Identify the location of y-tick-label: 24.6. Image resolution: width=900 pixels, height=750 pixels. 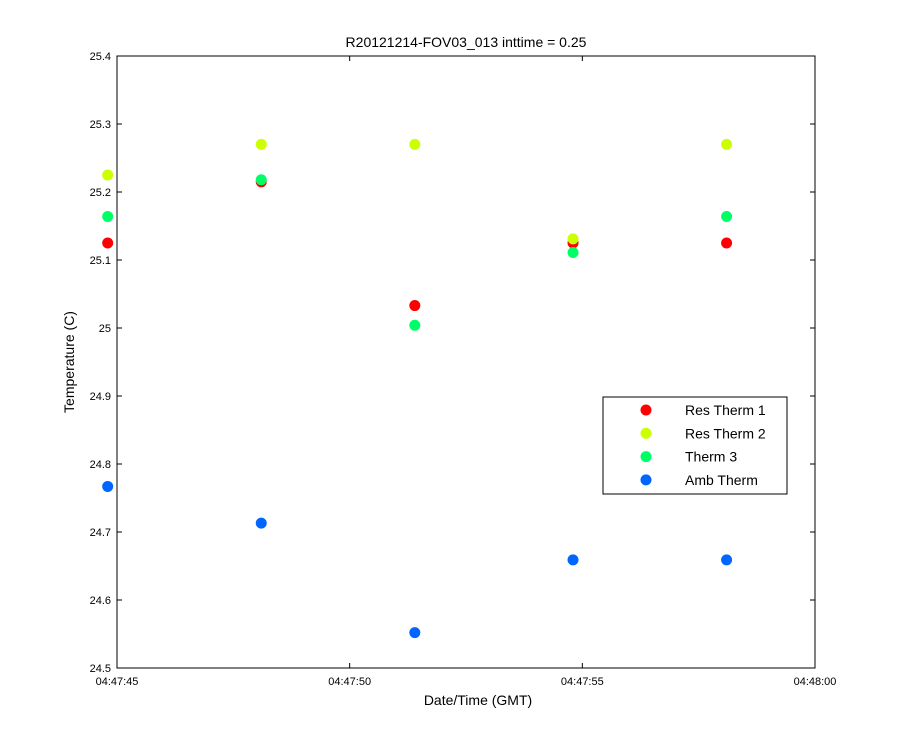
(100, 601).